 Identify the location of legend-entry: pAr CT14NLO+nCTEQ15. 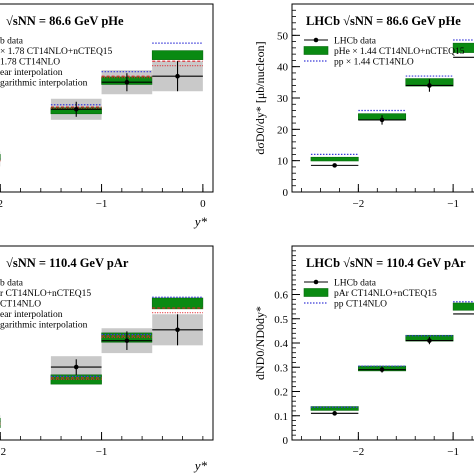
(385, 294).